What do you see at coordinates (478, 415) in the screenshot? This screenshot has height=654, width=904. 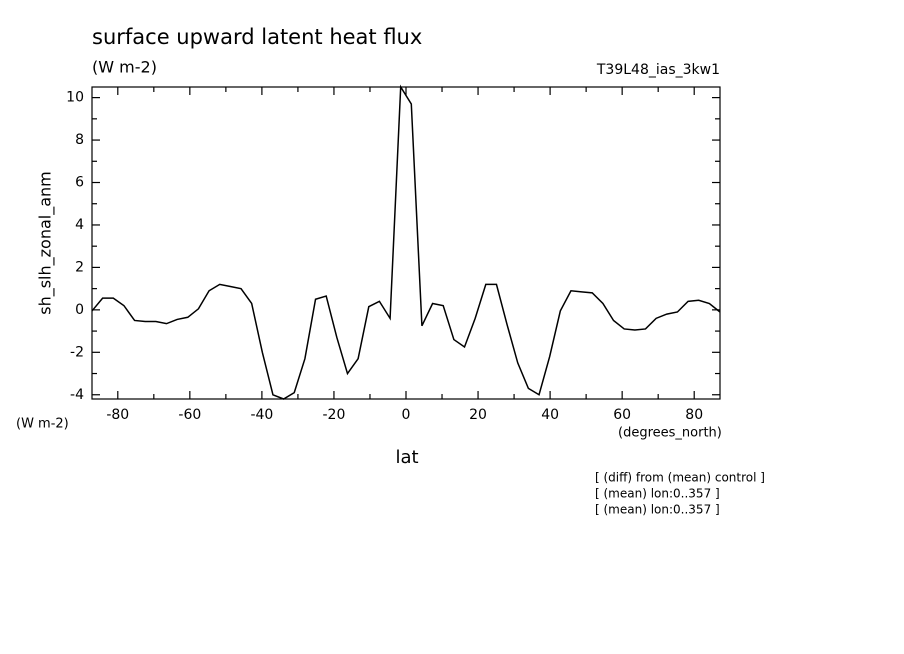 I see `x-tick-label: 20` at bounding box center [478, 415].